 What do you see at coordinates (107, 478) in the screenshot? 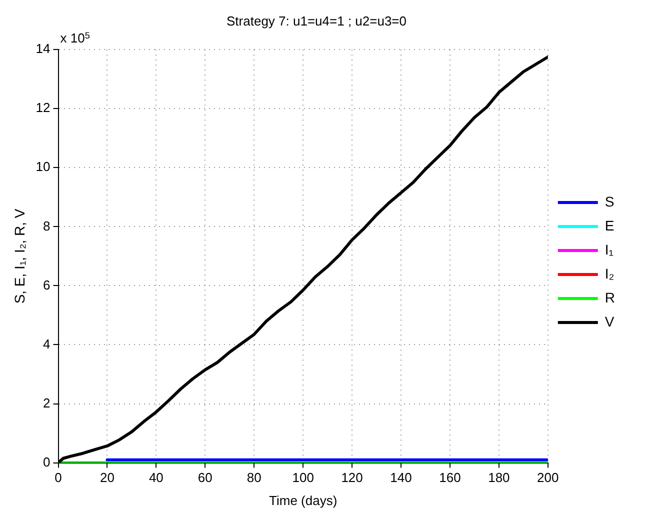
I see `x-tick-label: 20` at bounding box center [107, 478].